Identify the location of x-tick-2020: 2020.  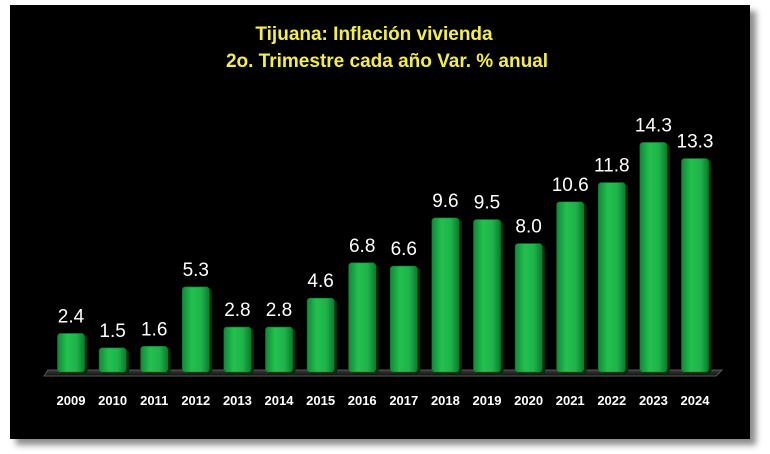
(528, 400).